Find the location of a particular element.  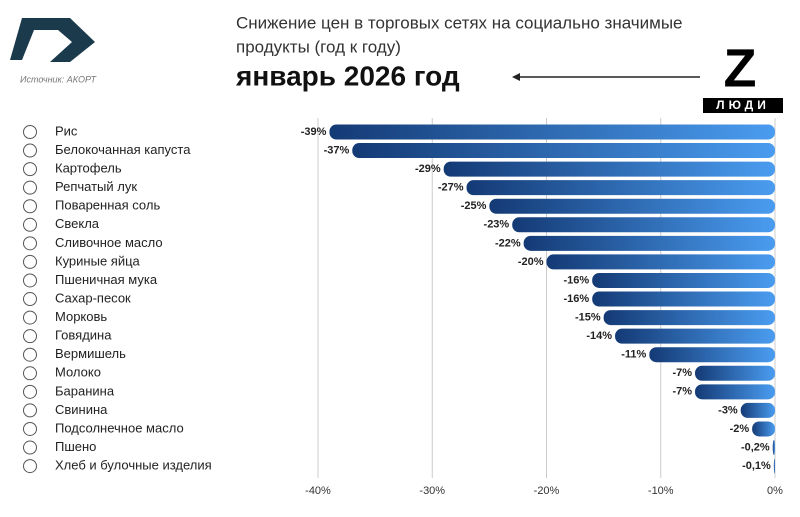

arrow-head is located at coordinates (516, 77).